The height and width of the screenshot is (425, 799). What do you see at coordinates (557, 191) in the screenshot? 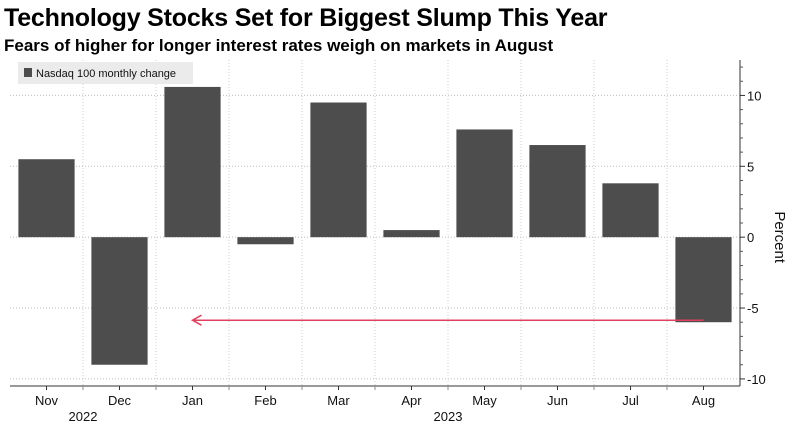
I see `bar-jun` at bounding box center [557, 191].